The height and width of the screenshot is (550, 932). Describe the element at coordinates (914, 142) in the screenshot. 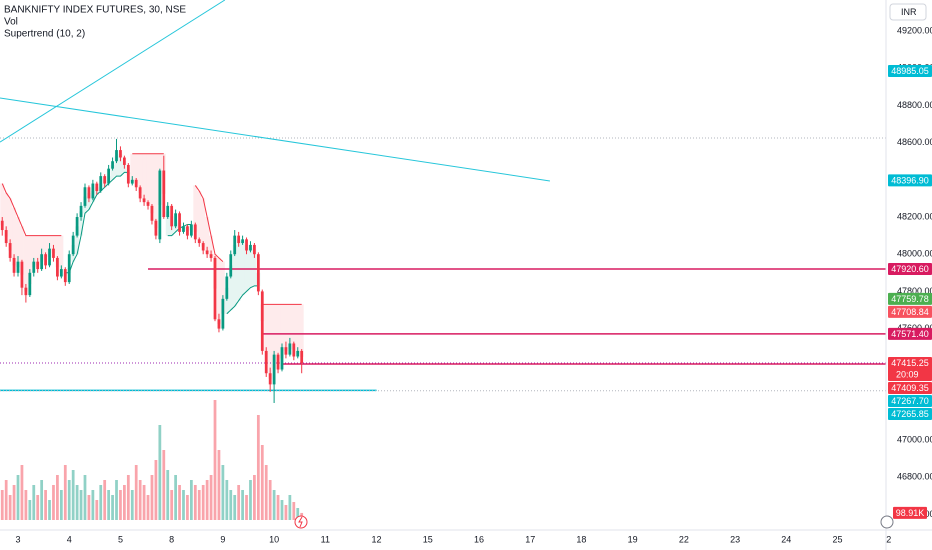

I see `y-tick-label: 48600.00` at that location.